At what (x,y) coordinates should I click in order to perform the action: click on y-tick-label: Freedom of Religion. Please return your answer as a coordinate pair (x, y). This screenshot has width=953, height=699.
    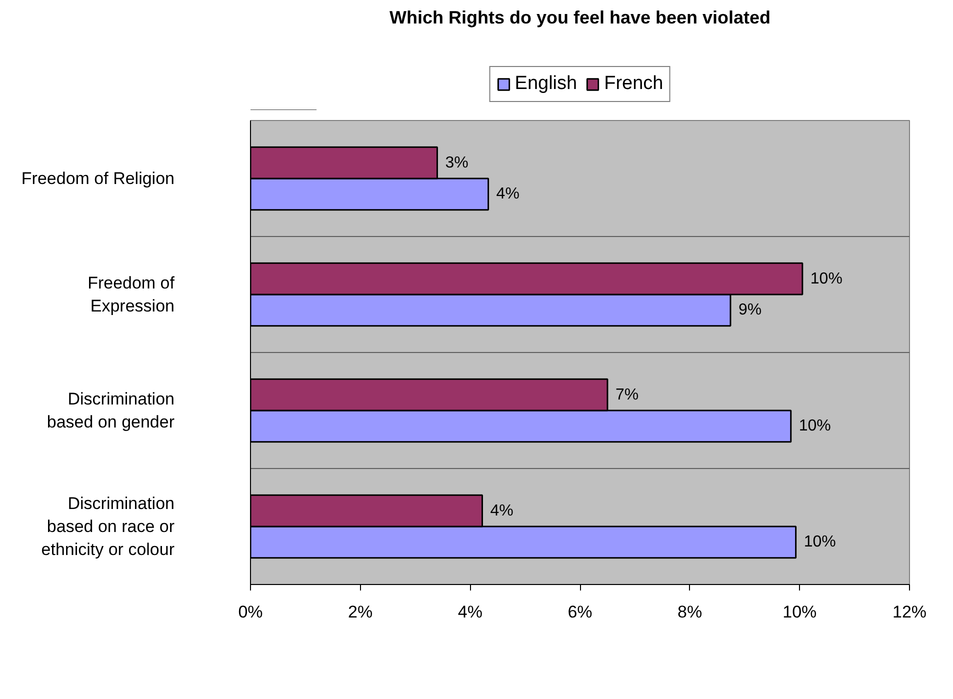
    Looking at the image, I should click on (98, 178).